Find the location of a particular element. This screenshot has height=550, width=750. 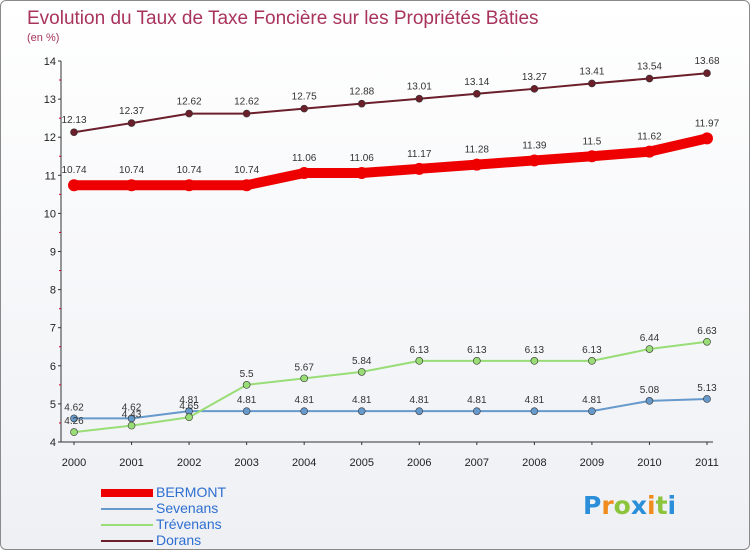

legend-label-trevenans: Trévenans is located at coordinates (189, 524).